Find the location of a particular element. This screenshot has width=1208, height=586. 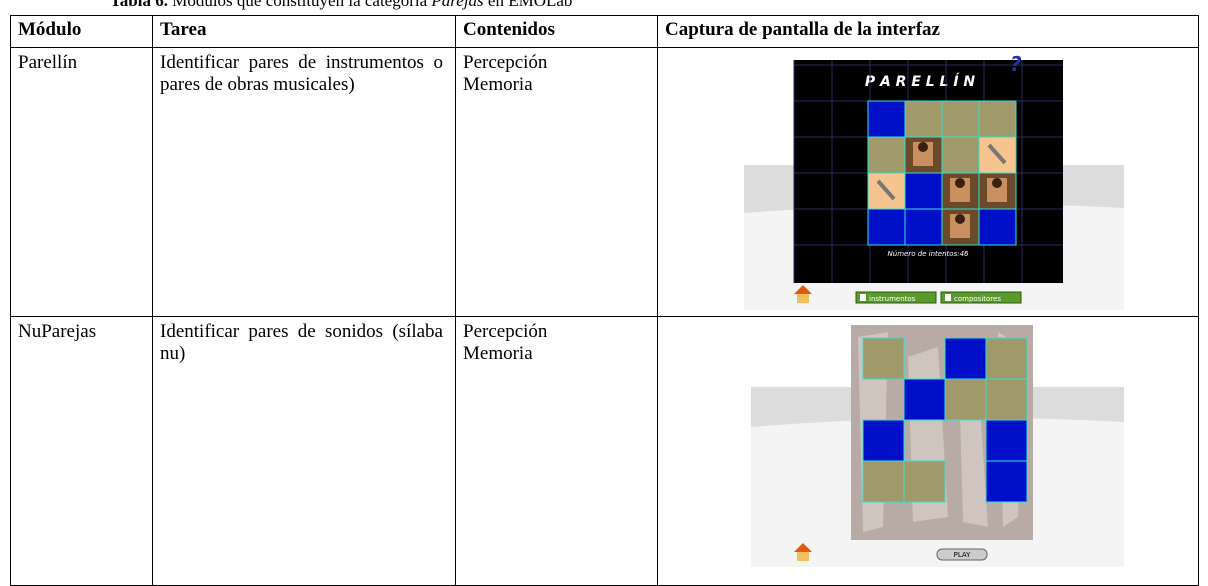

option-label: compositores is located at coordinates (977, 299).